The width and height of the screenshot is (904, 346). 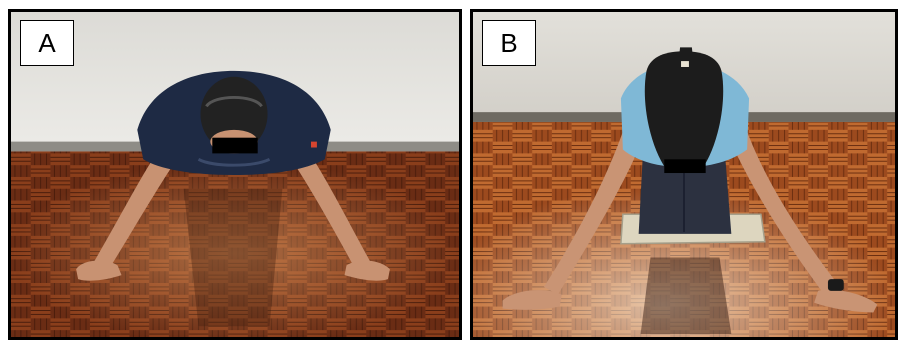 I want to click on shirt-print, so click(x=234, y=162).